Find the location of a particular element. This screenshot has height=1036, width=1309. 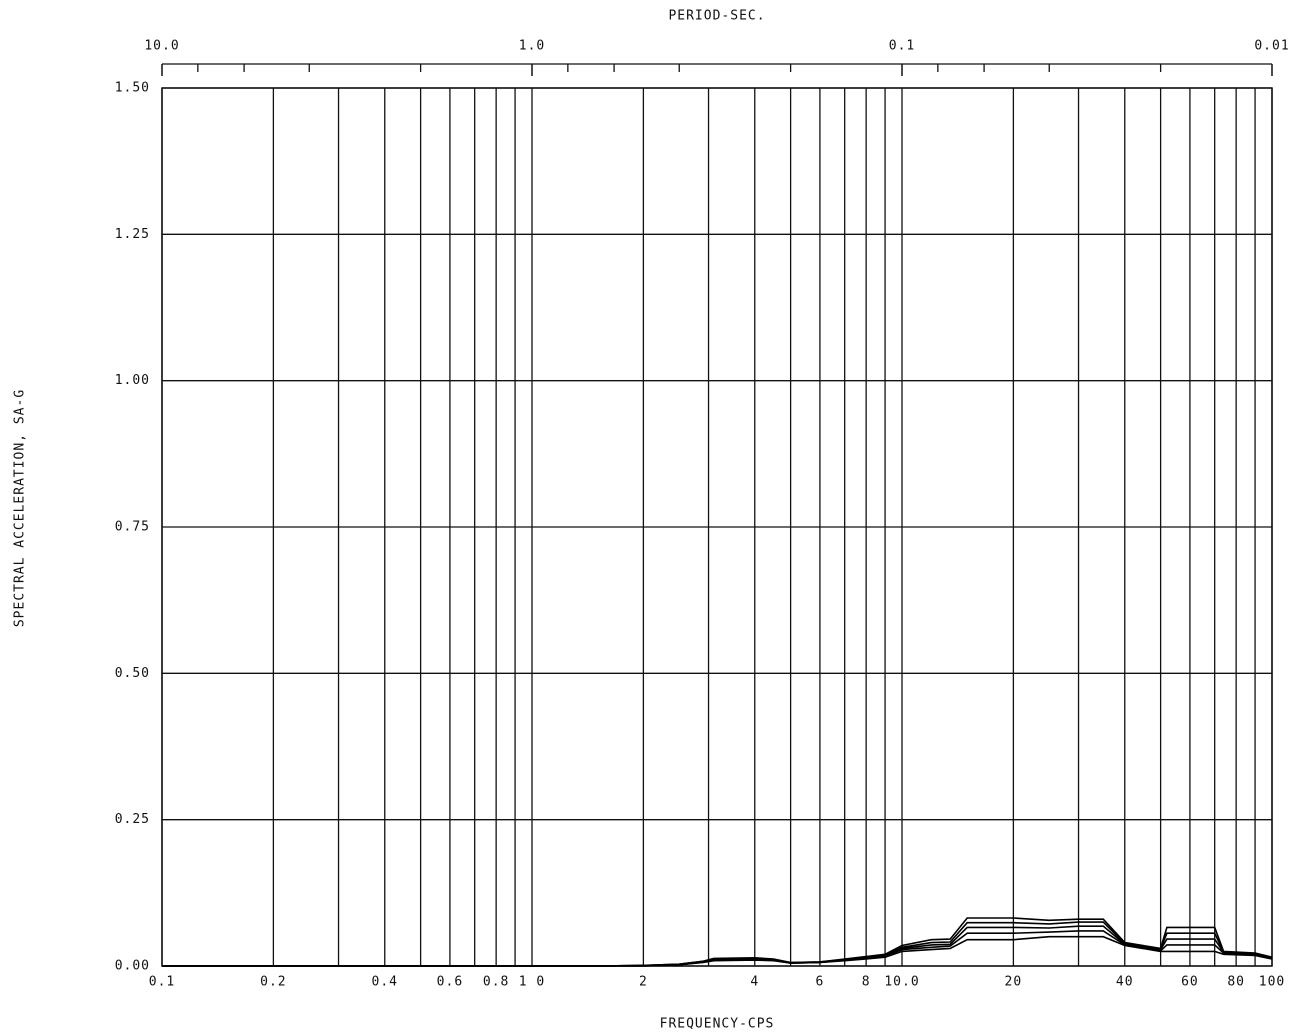

y-axis-label: SPECTRAL ACCELERATION, SA-G is located at coordinates (20, 508).